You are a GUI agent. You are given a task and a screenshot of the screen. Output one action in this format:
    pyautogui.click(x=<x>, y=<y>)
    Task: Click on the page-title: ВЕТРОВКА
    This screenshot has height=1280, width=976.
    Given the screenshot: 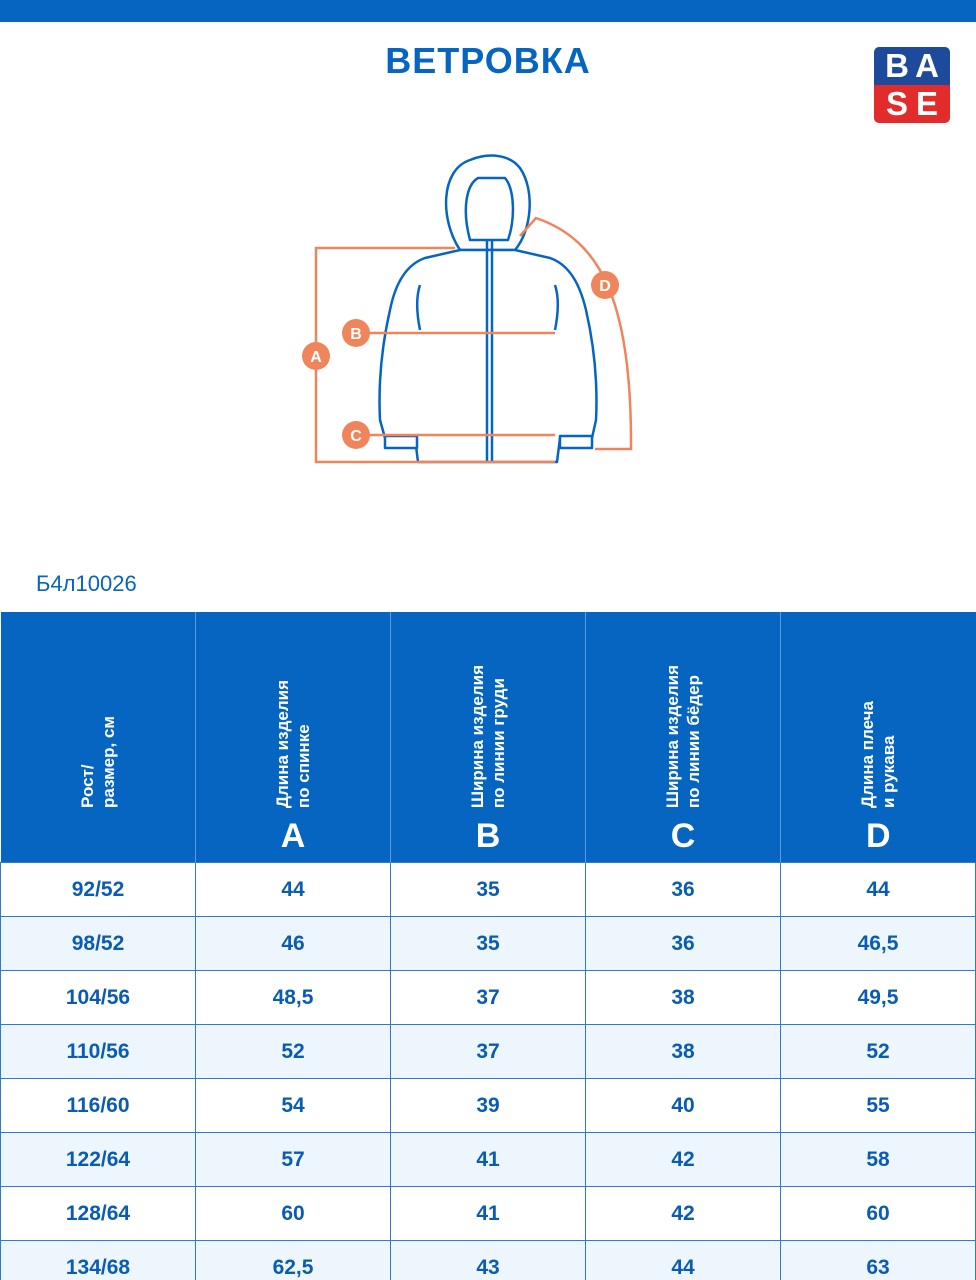 What is the action you would take?
    pyautogui.click(x=488, y=60)
    